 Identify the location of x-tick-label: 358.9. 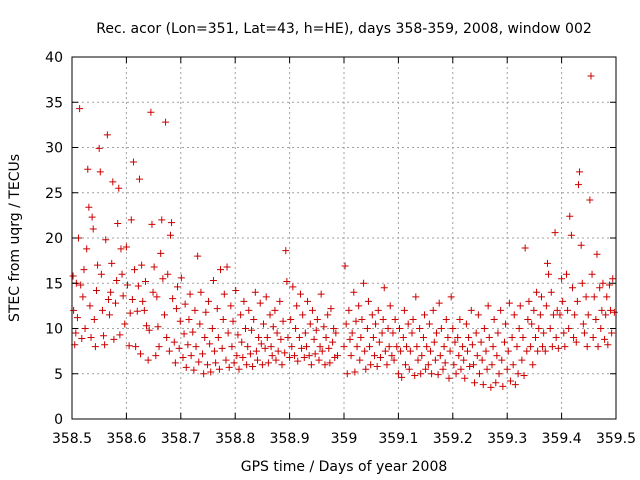
(290, 439).